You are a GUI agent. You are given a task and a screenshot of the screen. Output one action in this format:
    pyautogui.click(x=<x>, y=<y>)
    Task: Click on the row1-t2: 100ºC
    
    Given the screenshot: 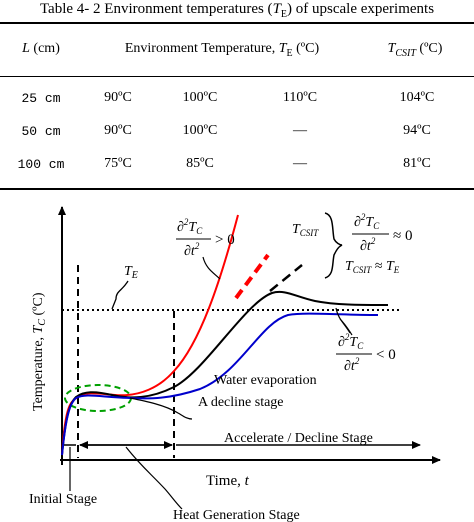 What is the action you would take?
    pyautogui.click(x=200, y=97)
    